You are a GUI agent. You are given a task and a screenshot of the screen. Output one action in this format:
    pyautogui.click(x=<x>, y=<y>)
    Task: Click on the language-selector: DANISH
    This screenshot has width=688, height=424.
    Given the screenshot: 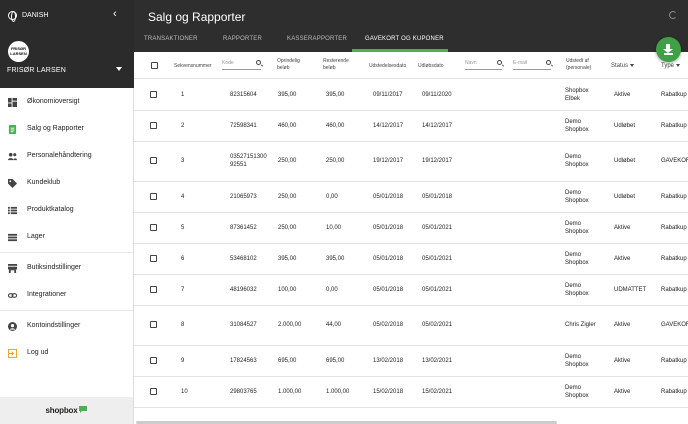 What is the action you would take?
    pyautogui.click(x=28, y=16)
    